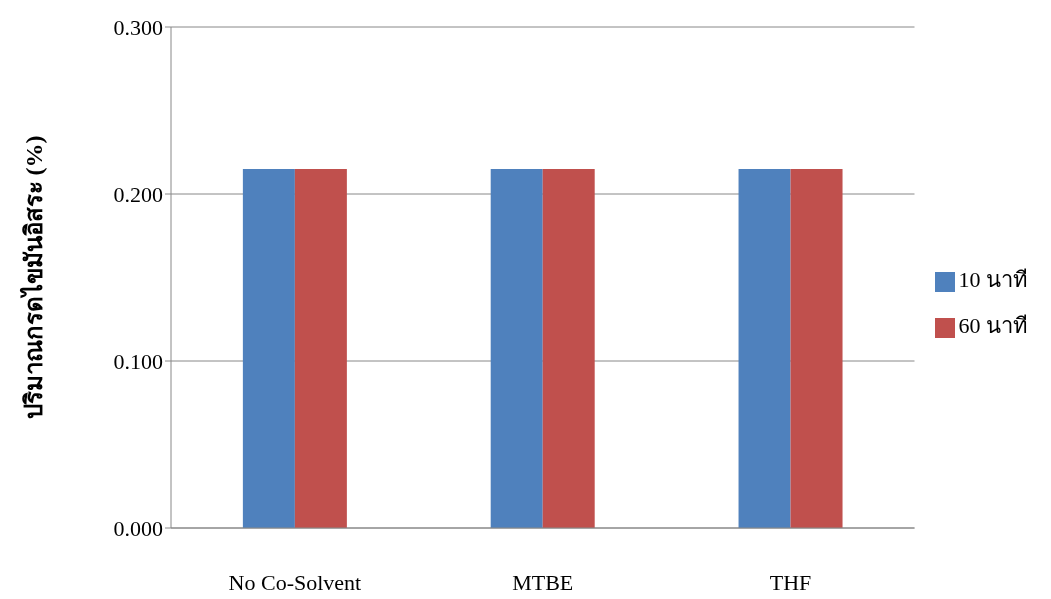  Describe the element at coordinates (993, 325) in the screenshot. I see `legend-label: 60 นาที` at that location.